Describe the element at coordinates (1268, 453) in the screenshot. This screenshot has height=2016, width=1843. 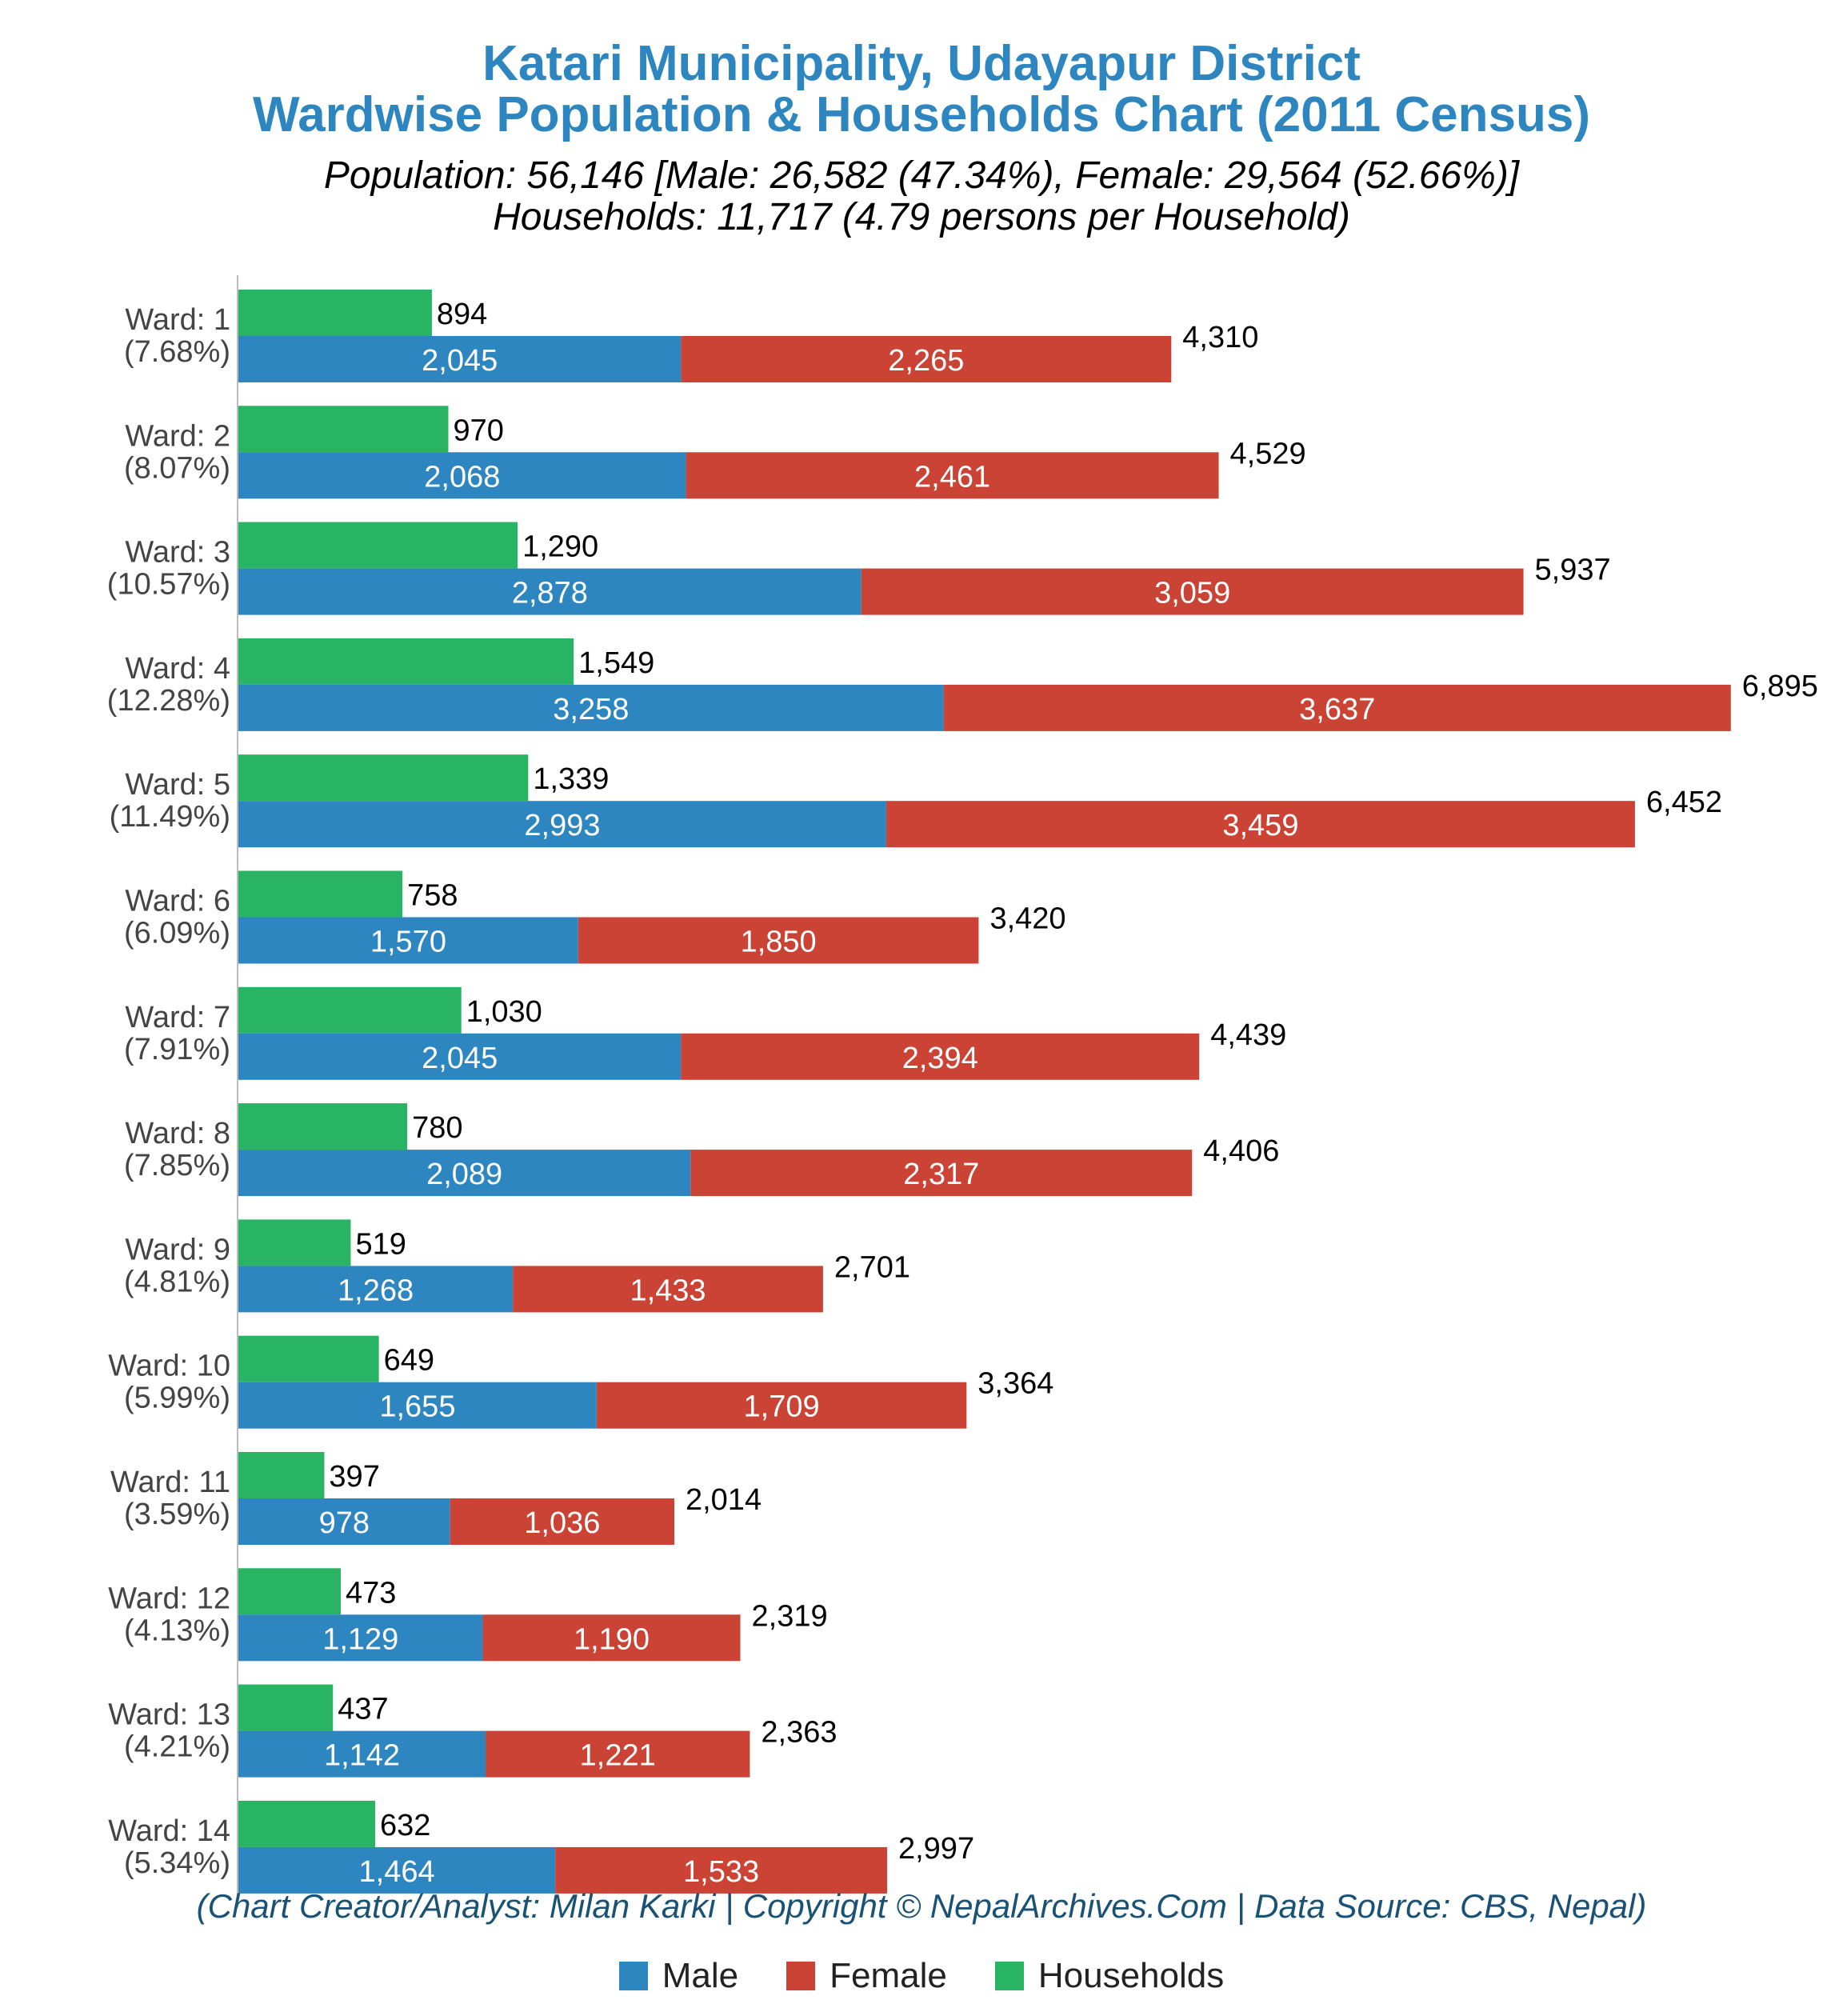
I see `total-label-ward-2: 4,529` at that location.